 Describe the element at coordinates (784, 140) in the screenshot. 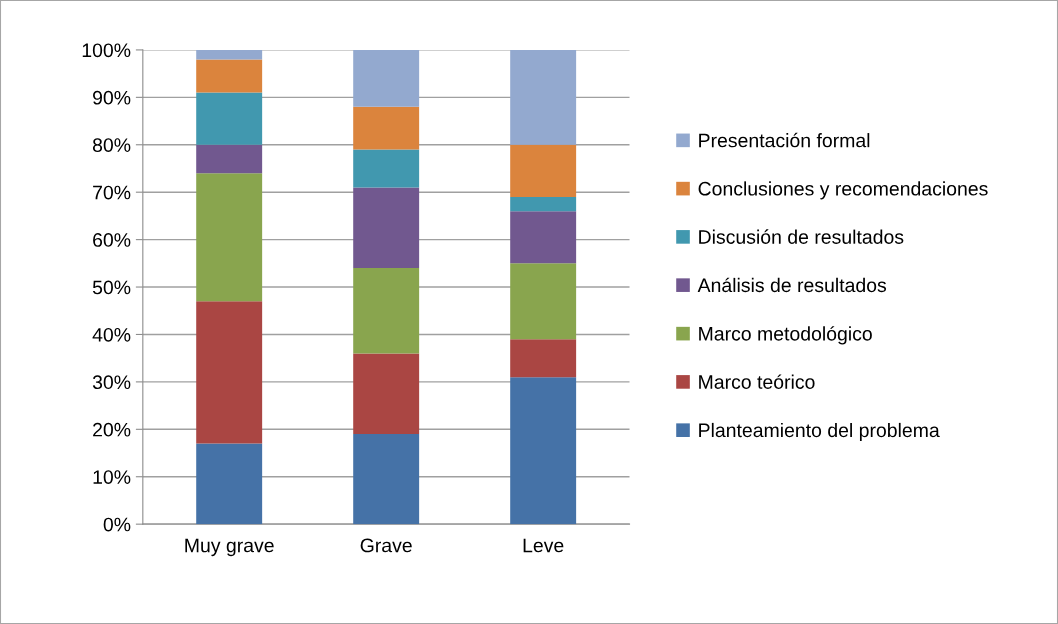

I see `legend-label: Presentación formal` at that location.